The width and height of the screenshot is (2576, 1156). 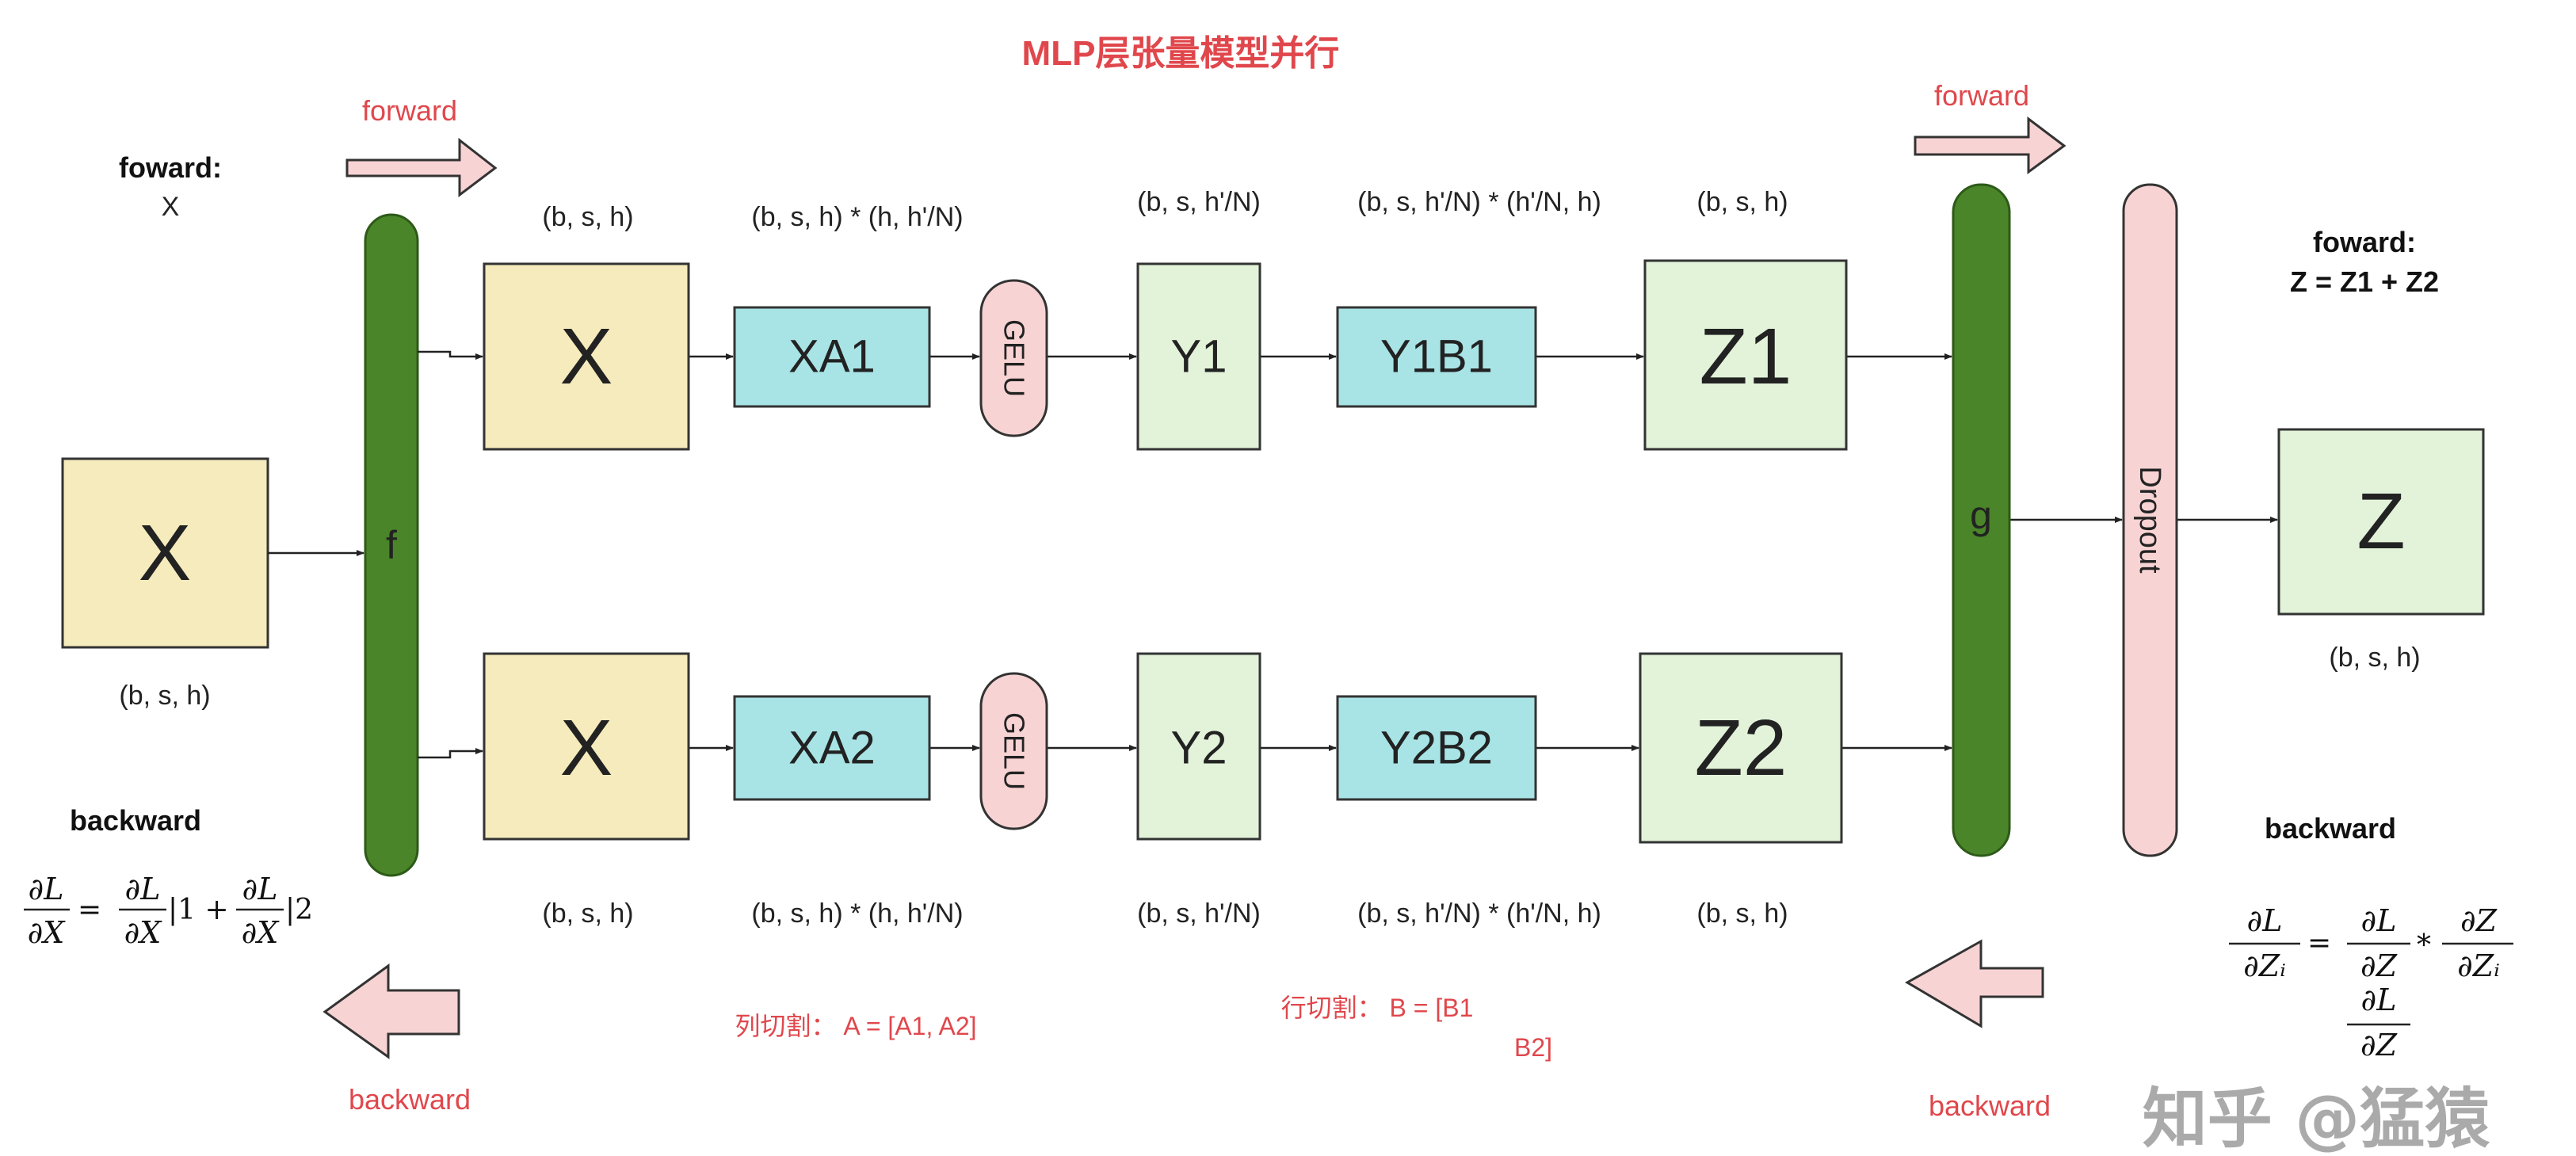 I want to click on gelu-label-bottom: GELU, so click(x=1014, y=751).